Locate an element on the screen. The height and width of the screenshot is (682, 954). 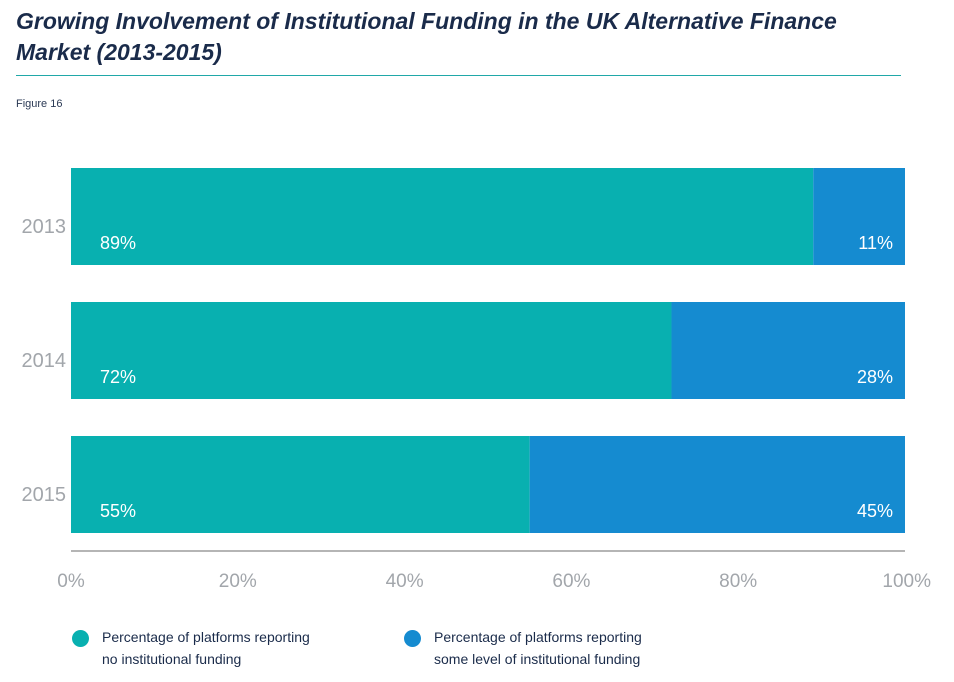
bar-label-some-funding-2014: 28% is located at coordinates (875, 377).